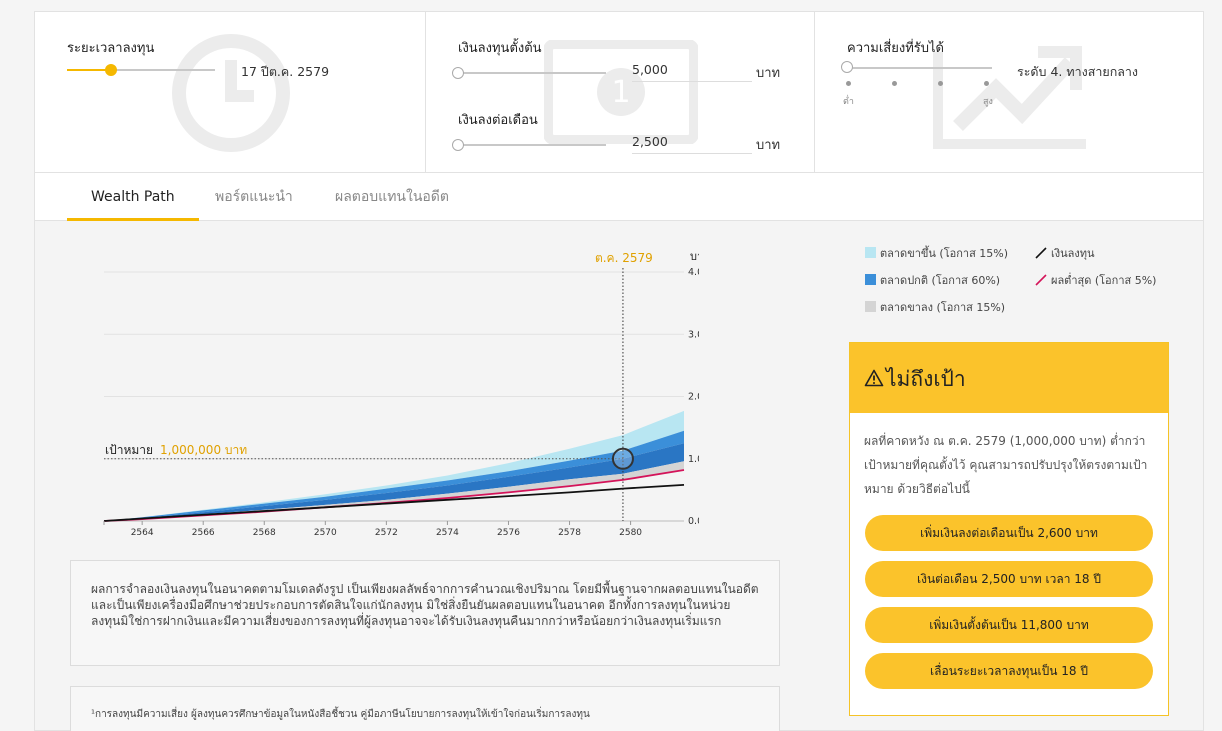 The image size is (1222, 731). What do you see at coordinates (129, 450) in the screenshot?
I see `target-label: เป้าหมาย` at bounding box center [129, 450].